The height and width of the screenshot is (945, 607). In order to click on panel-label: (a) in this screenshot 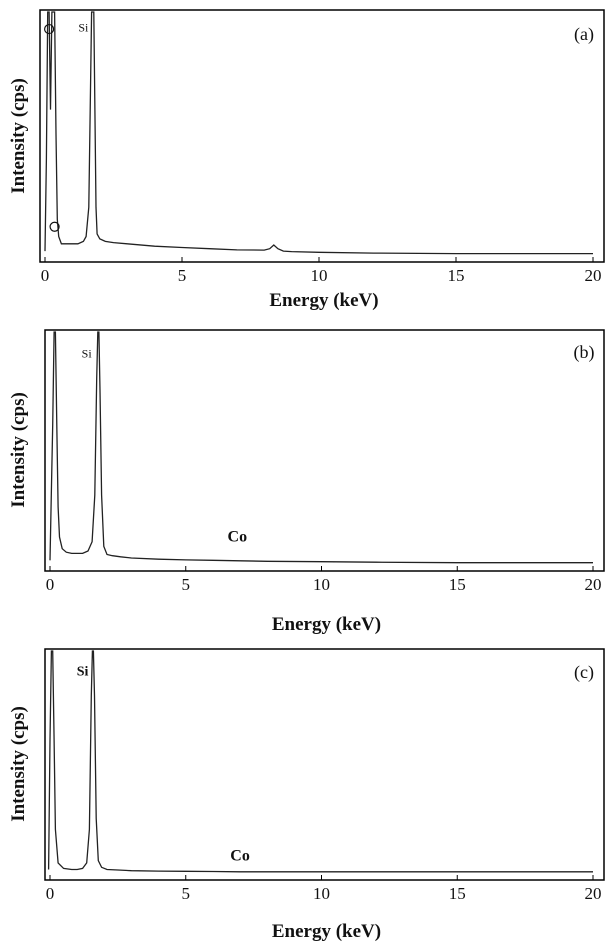, I will do `click(584, 34)`.